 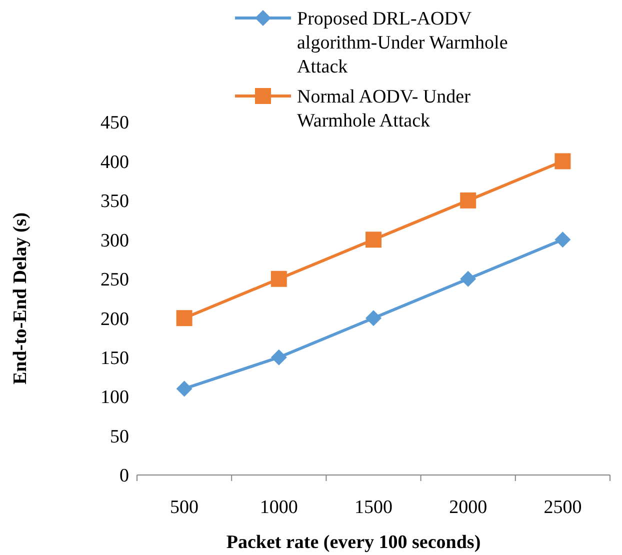 What do you see at coordinates (119, 437) in the screenshot?
I see `y-tick-label: 50` at bounding box center [119, 437].